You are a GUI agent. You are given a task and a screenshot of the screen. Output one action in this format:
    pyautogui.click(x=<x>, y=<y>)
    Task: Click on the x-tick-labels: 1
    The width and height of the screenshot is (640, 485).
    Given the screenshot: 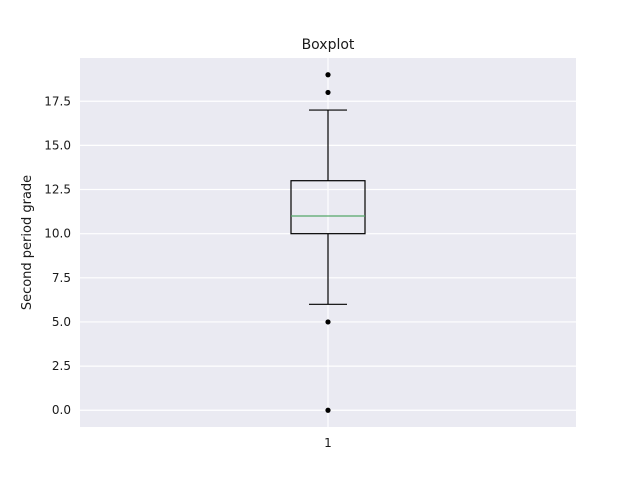 What is the action you would take?
    pyautogui.click(x=328, y=443)
    